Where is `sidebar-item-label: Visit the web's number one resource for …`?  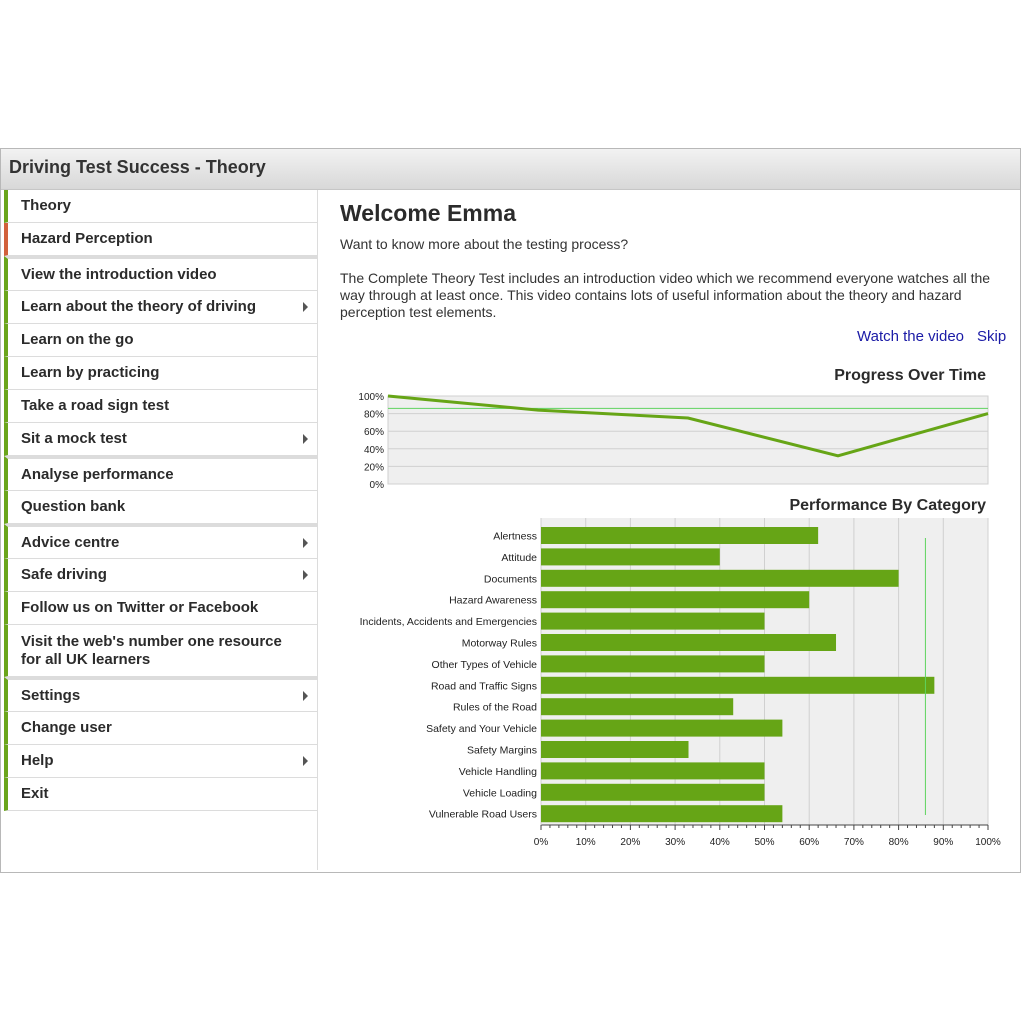 sidebar-item-label: Visit the web's number one resource for … is located at coordinates (151, 651).